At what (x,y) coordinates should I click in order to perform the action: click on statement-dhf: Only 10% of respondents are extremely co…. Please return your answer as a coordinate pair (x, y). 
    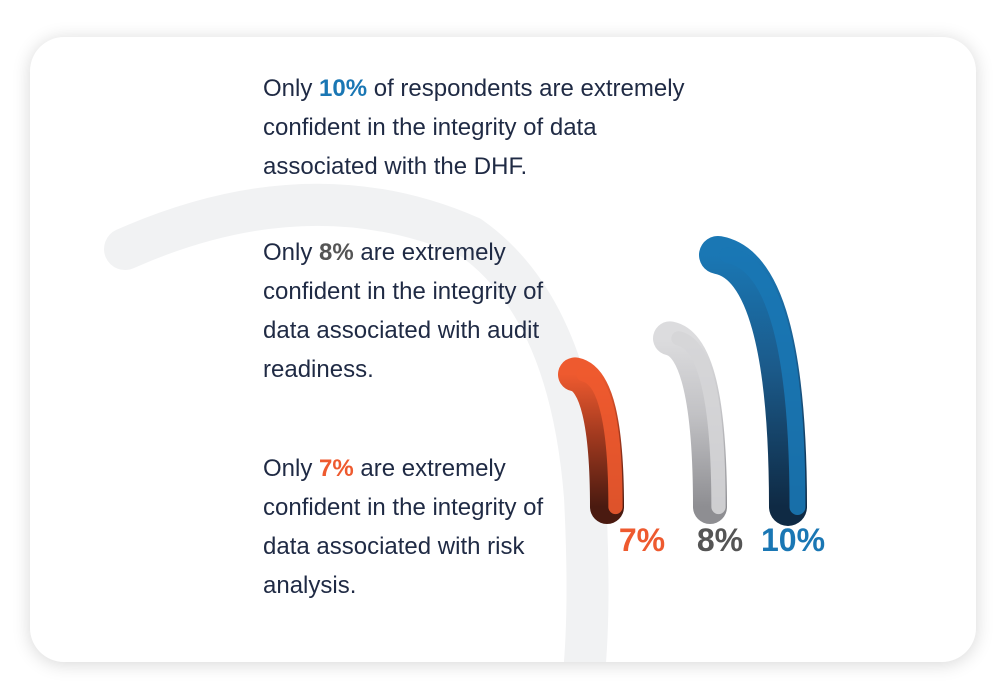
    Looking at the image, I should click on (483, 127).